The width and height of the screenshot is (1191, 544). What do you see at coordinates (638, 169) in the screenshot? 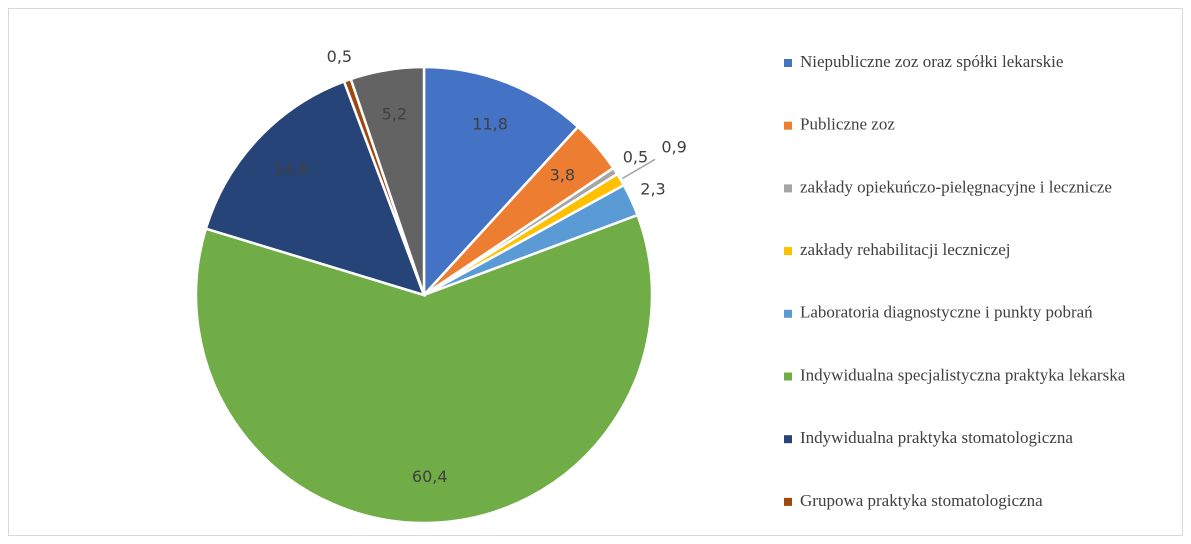
I see `leader-line` at bounding box center [638, 169].